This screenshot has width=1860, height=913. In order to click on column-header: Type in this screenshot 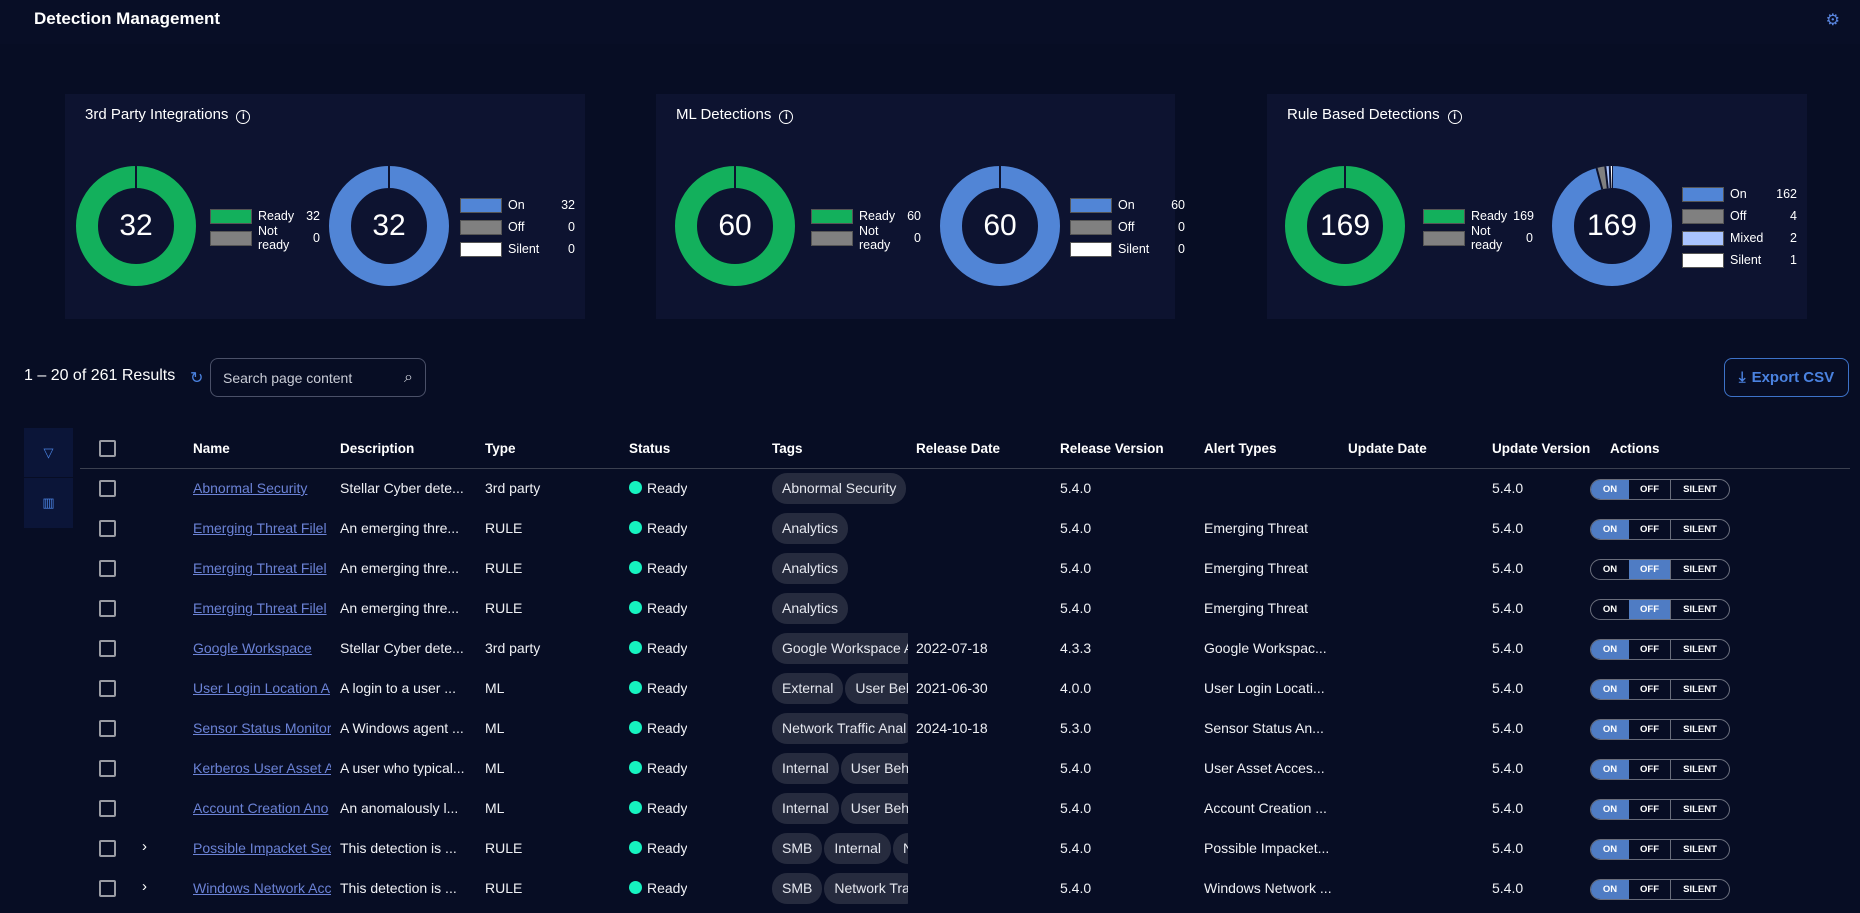, I will do `click(500, 448)`.